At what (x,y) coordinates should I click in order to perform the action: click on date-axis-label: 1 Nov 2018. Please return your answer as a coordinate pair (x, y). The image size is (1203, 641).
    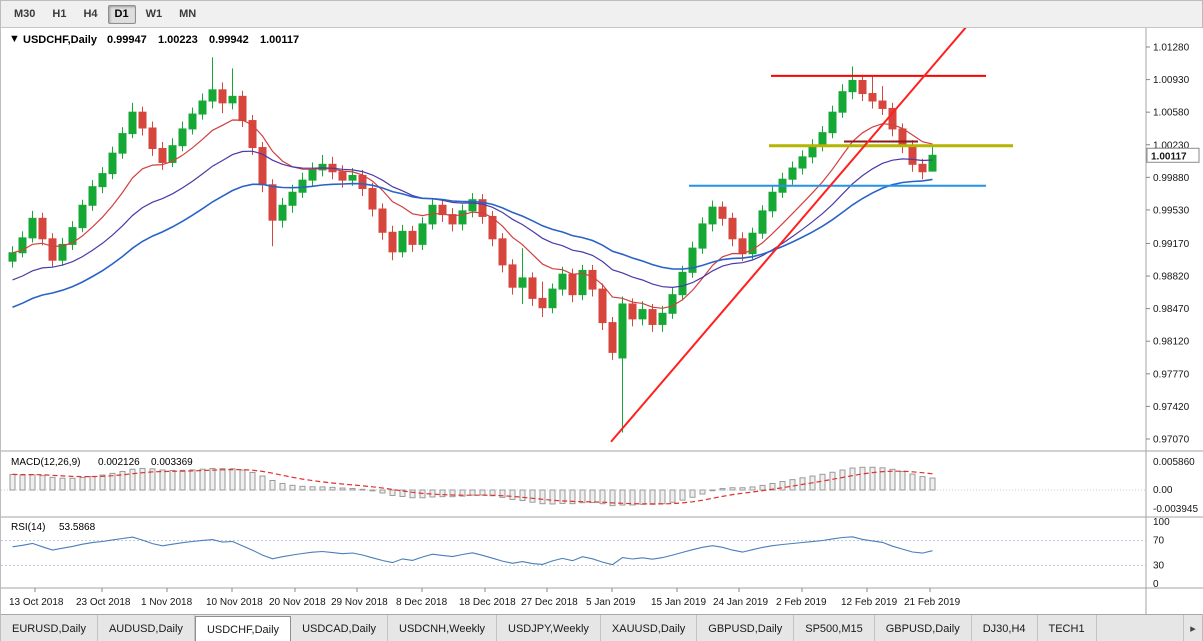
    Looking at the image, I should click on (167, 602).